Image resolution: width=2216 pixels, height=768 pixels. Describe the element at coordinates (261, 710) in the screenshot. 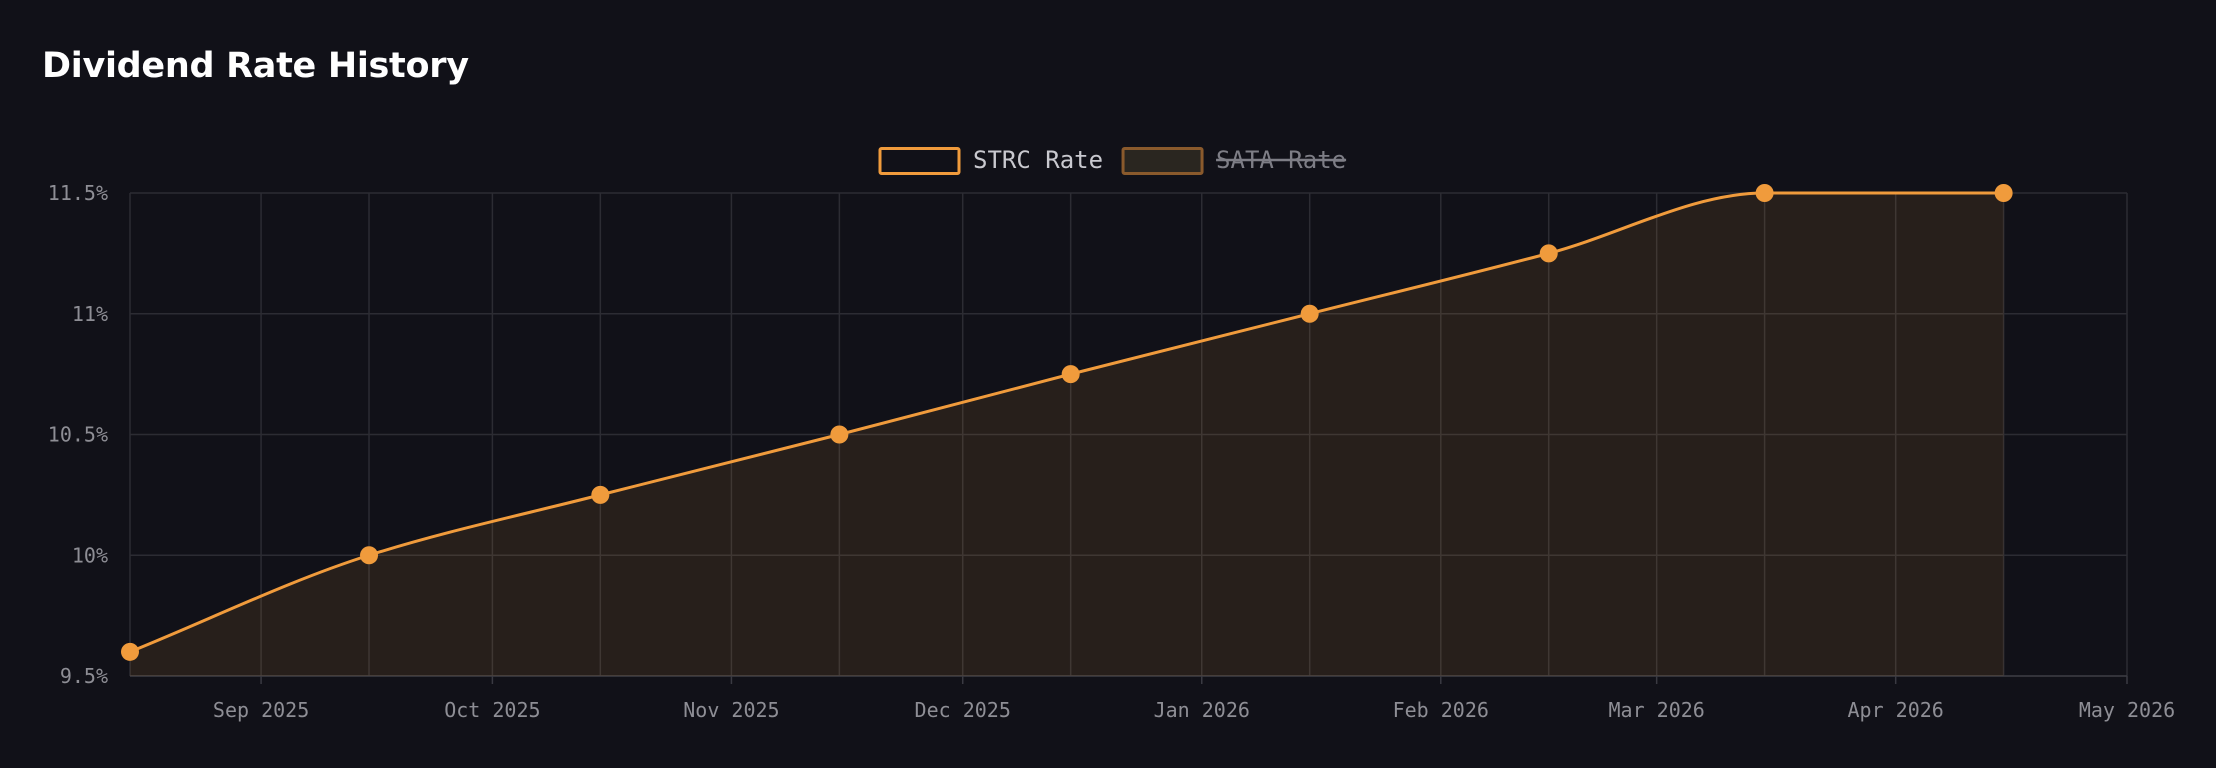

I see `x-tick-label: Sep 2025` at that location.